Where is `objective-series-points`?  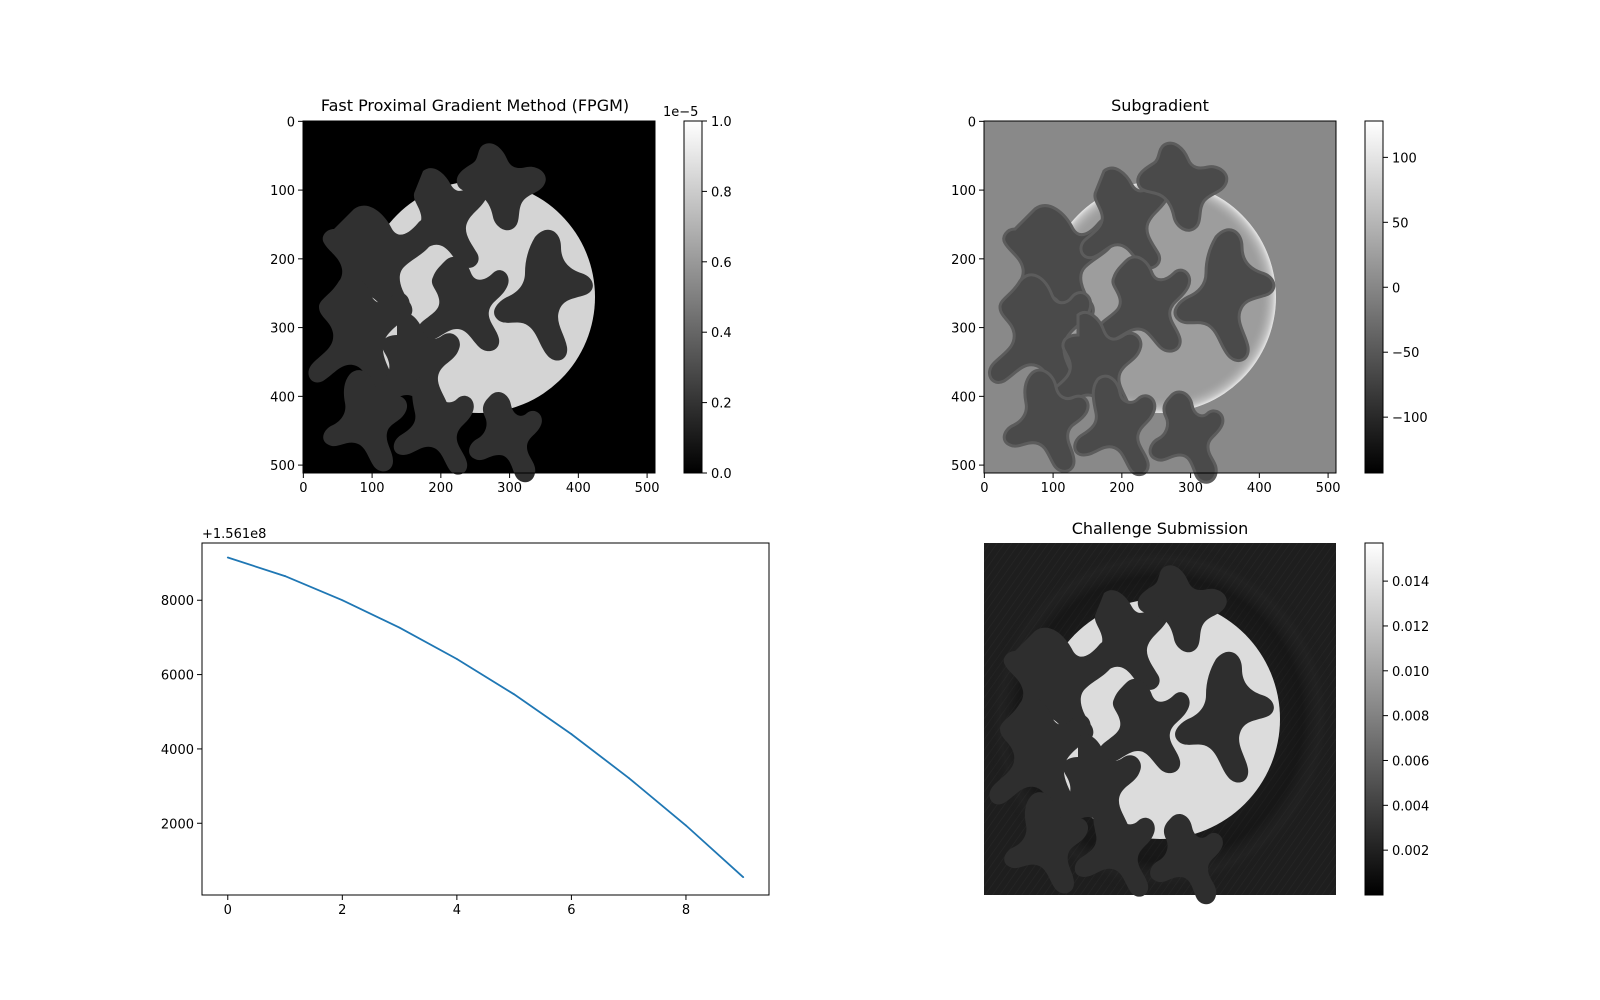 objective-series-points is located at coordinates (485, 717).